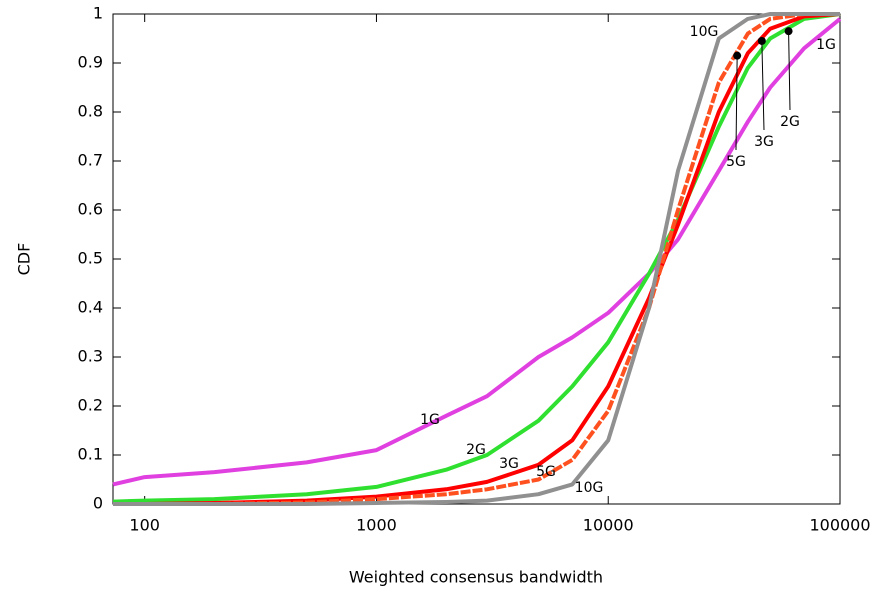 This screenshot has width=886, height=593. What do you see at coordinates (90, 405) in the screenshot?
I see `y-tick-label: 0.2` at bounding box center [90, 405].